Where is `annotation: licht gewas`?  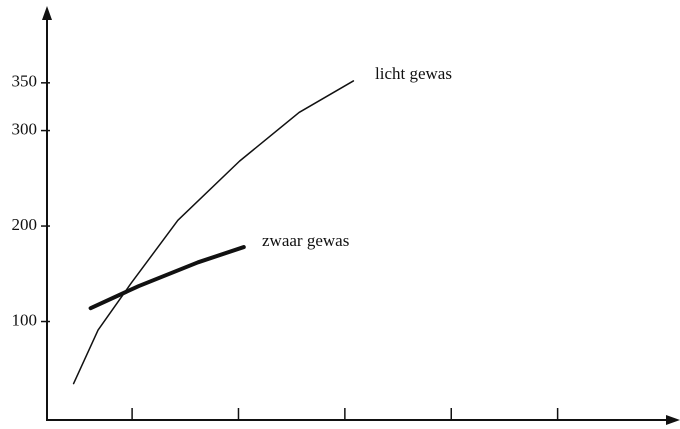
annotation: licht gewas is located at coordinates (413, 73).